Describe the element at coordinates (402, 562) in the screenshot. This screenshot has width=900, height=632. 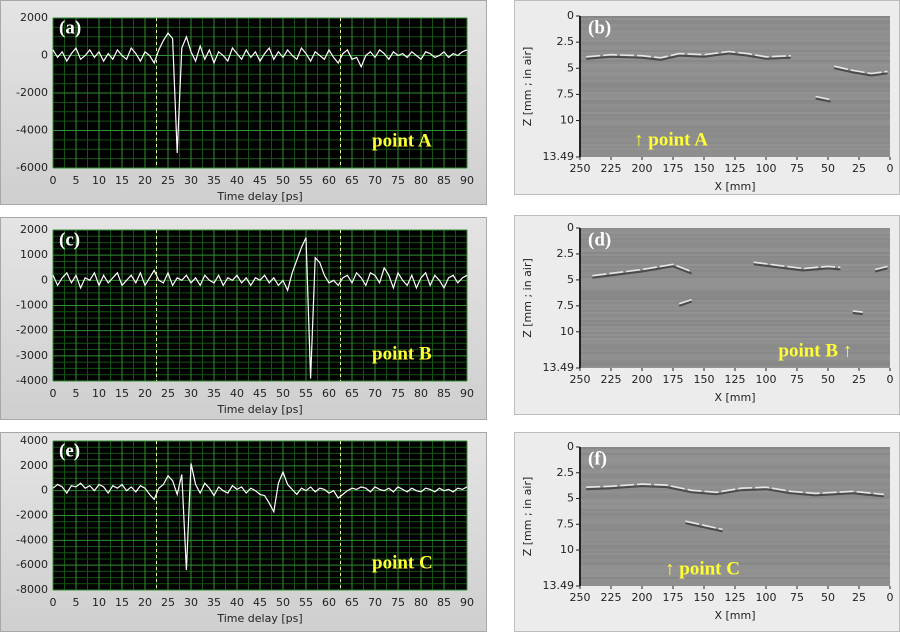
I see `annotation: point C` at that location.